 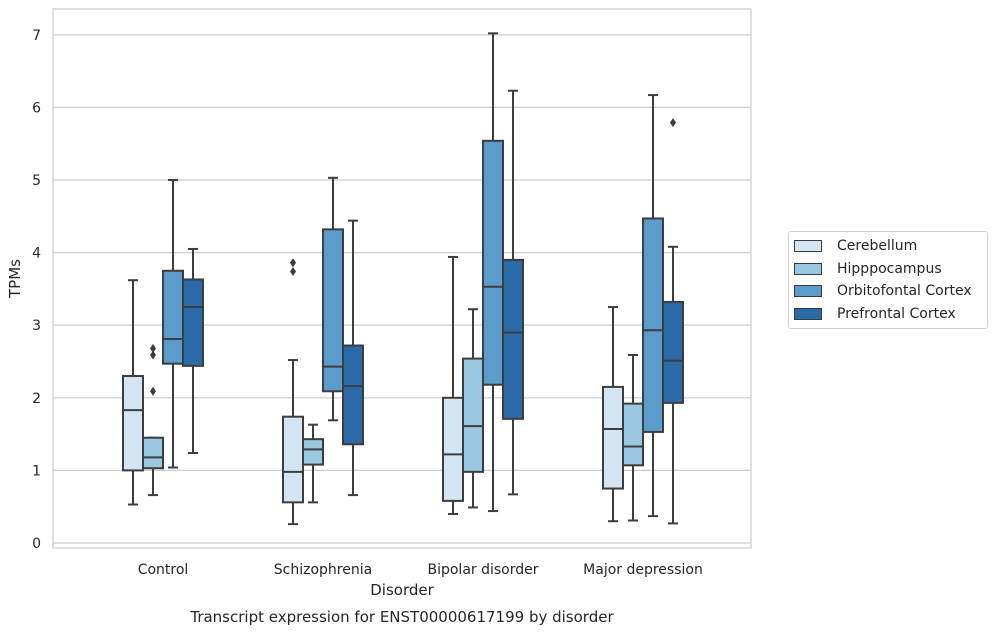 What do you see at coordinates (36, 326) in the screenshot?
I see `y-tick-label: 3` at bounding box center [36, 326].